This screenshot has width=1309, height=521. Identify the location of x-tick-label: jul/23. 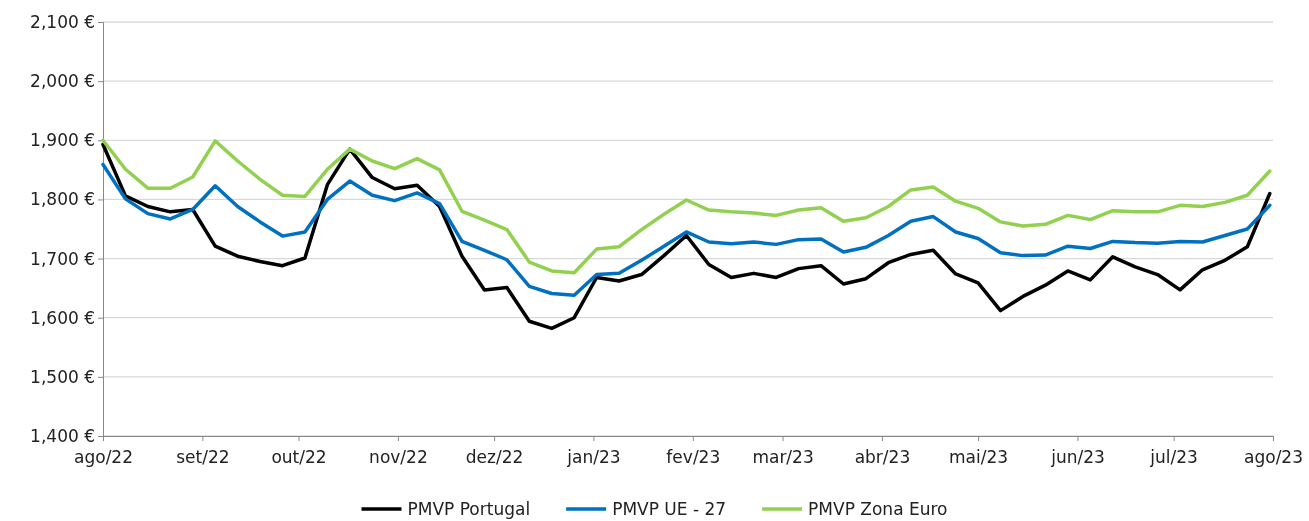
(1173, 456).